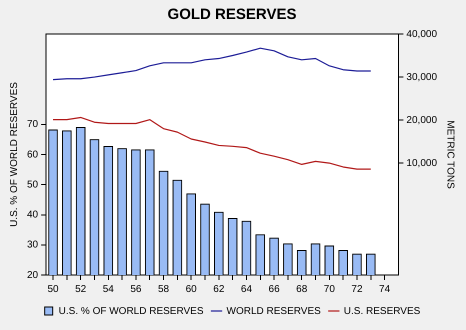 This screenshot has width=466, height=330. What do you see at coordinates (422, 77) in the screenshot?
I see `y2-tick-label: 30,000` at bounding box center [422, 77].